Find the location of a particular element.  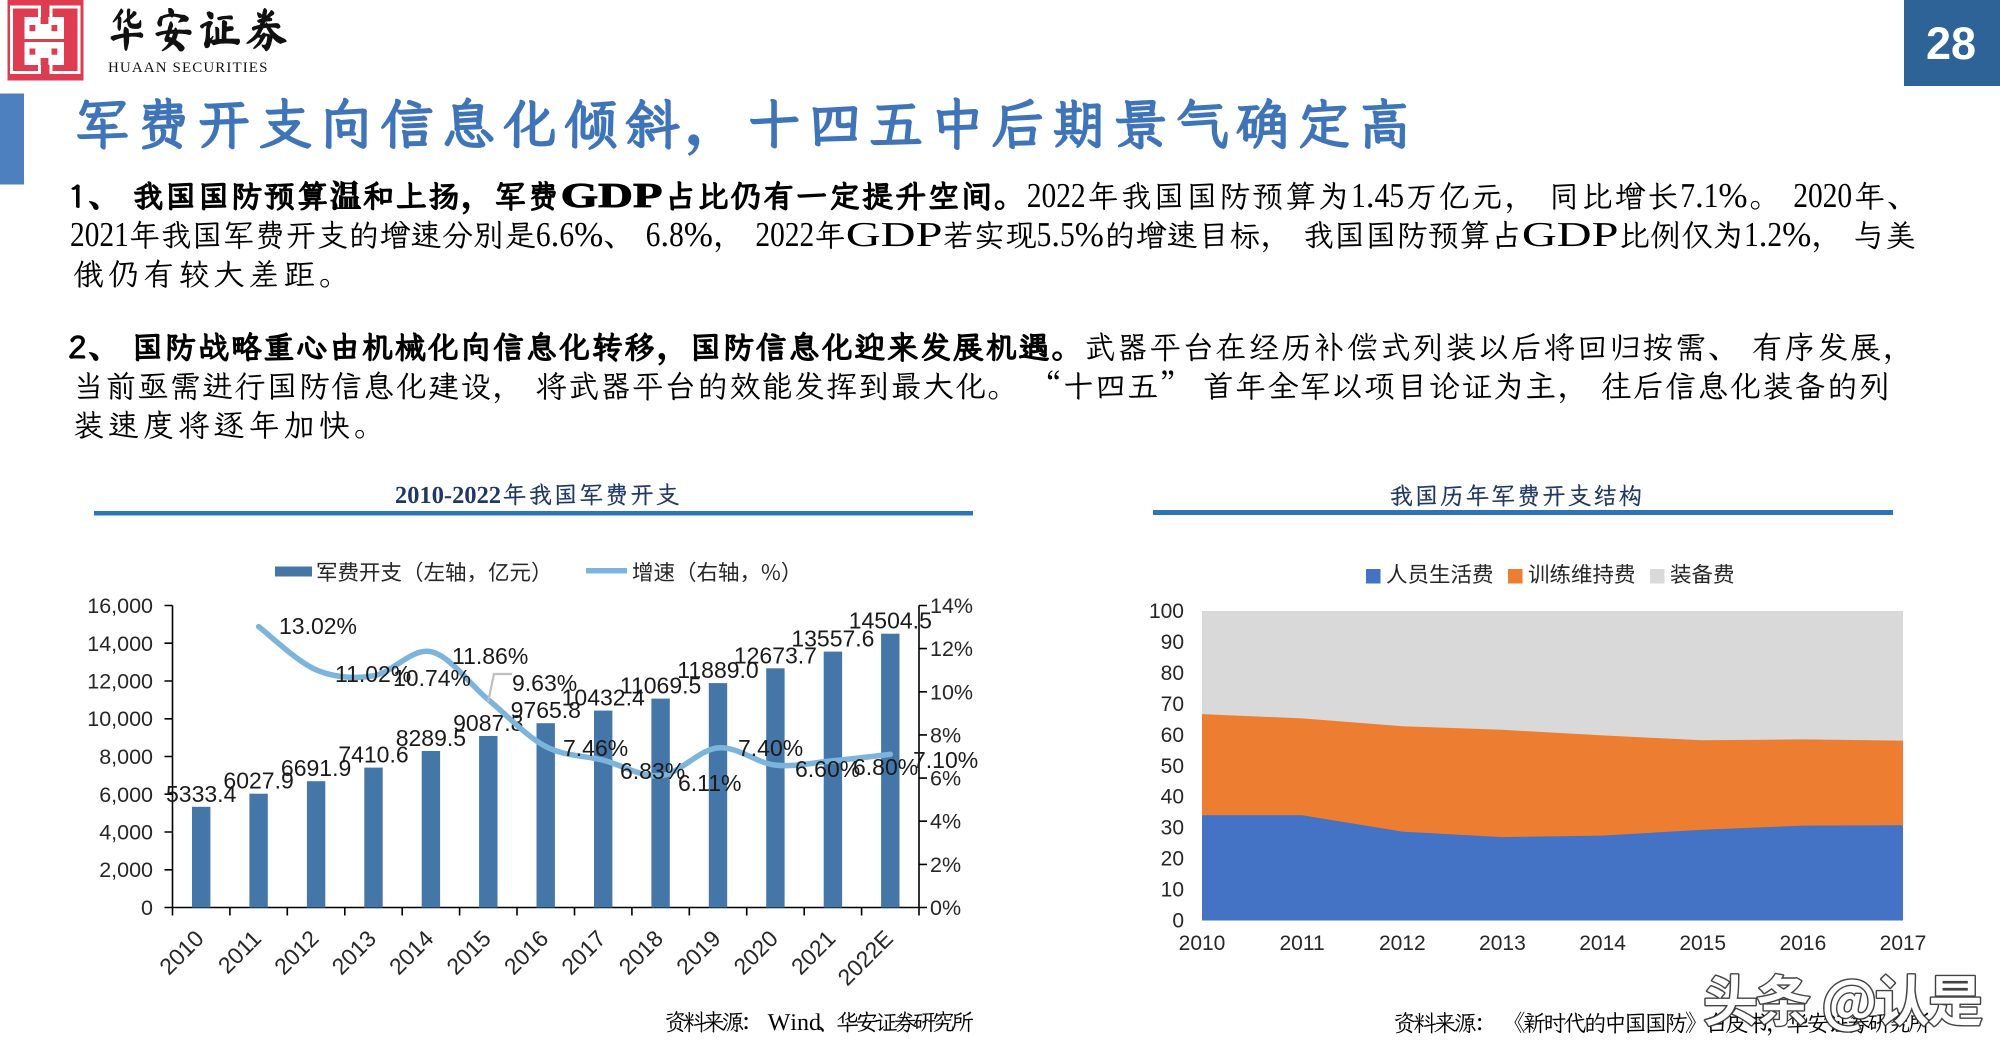

svg-text: 60 is located at coordinates (1172, 735).